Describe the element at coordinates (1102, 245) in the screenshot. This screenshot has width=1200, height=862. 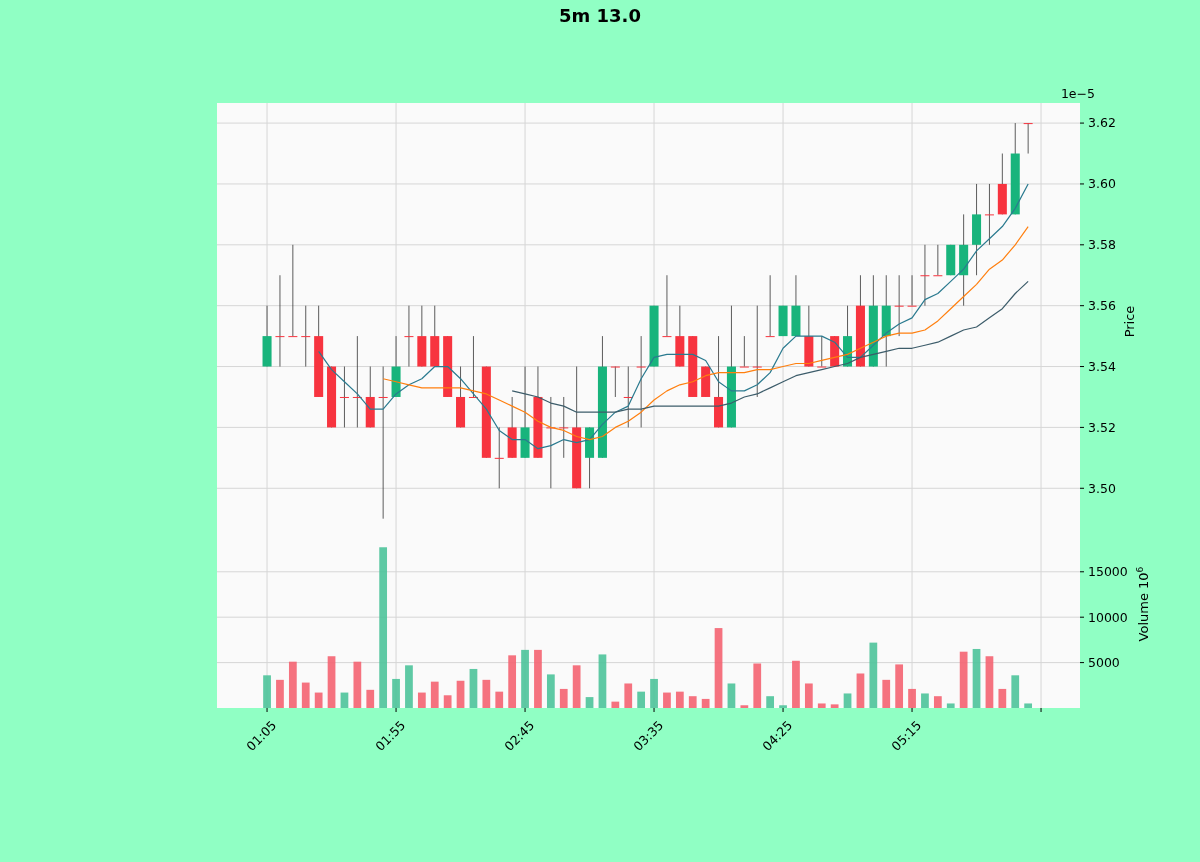
I see `y-tick-label: 3.58` at that location.